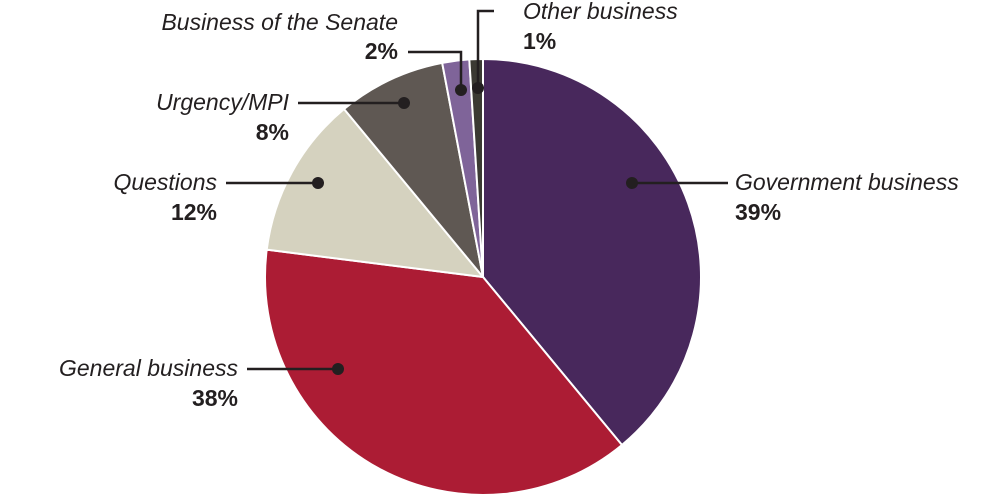  What do you see at coordinates (165, 182) in the screenshot?
I see `slice-label-questions: Questions` at bounding box center [165, 182].